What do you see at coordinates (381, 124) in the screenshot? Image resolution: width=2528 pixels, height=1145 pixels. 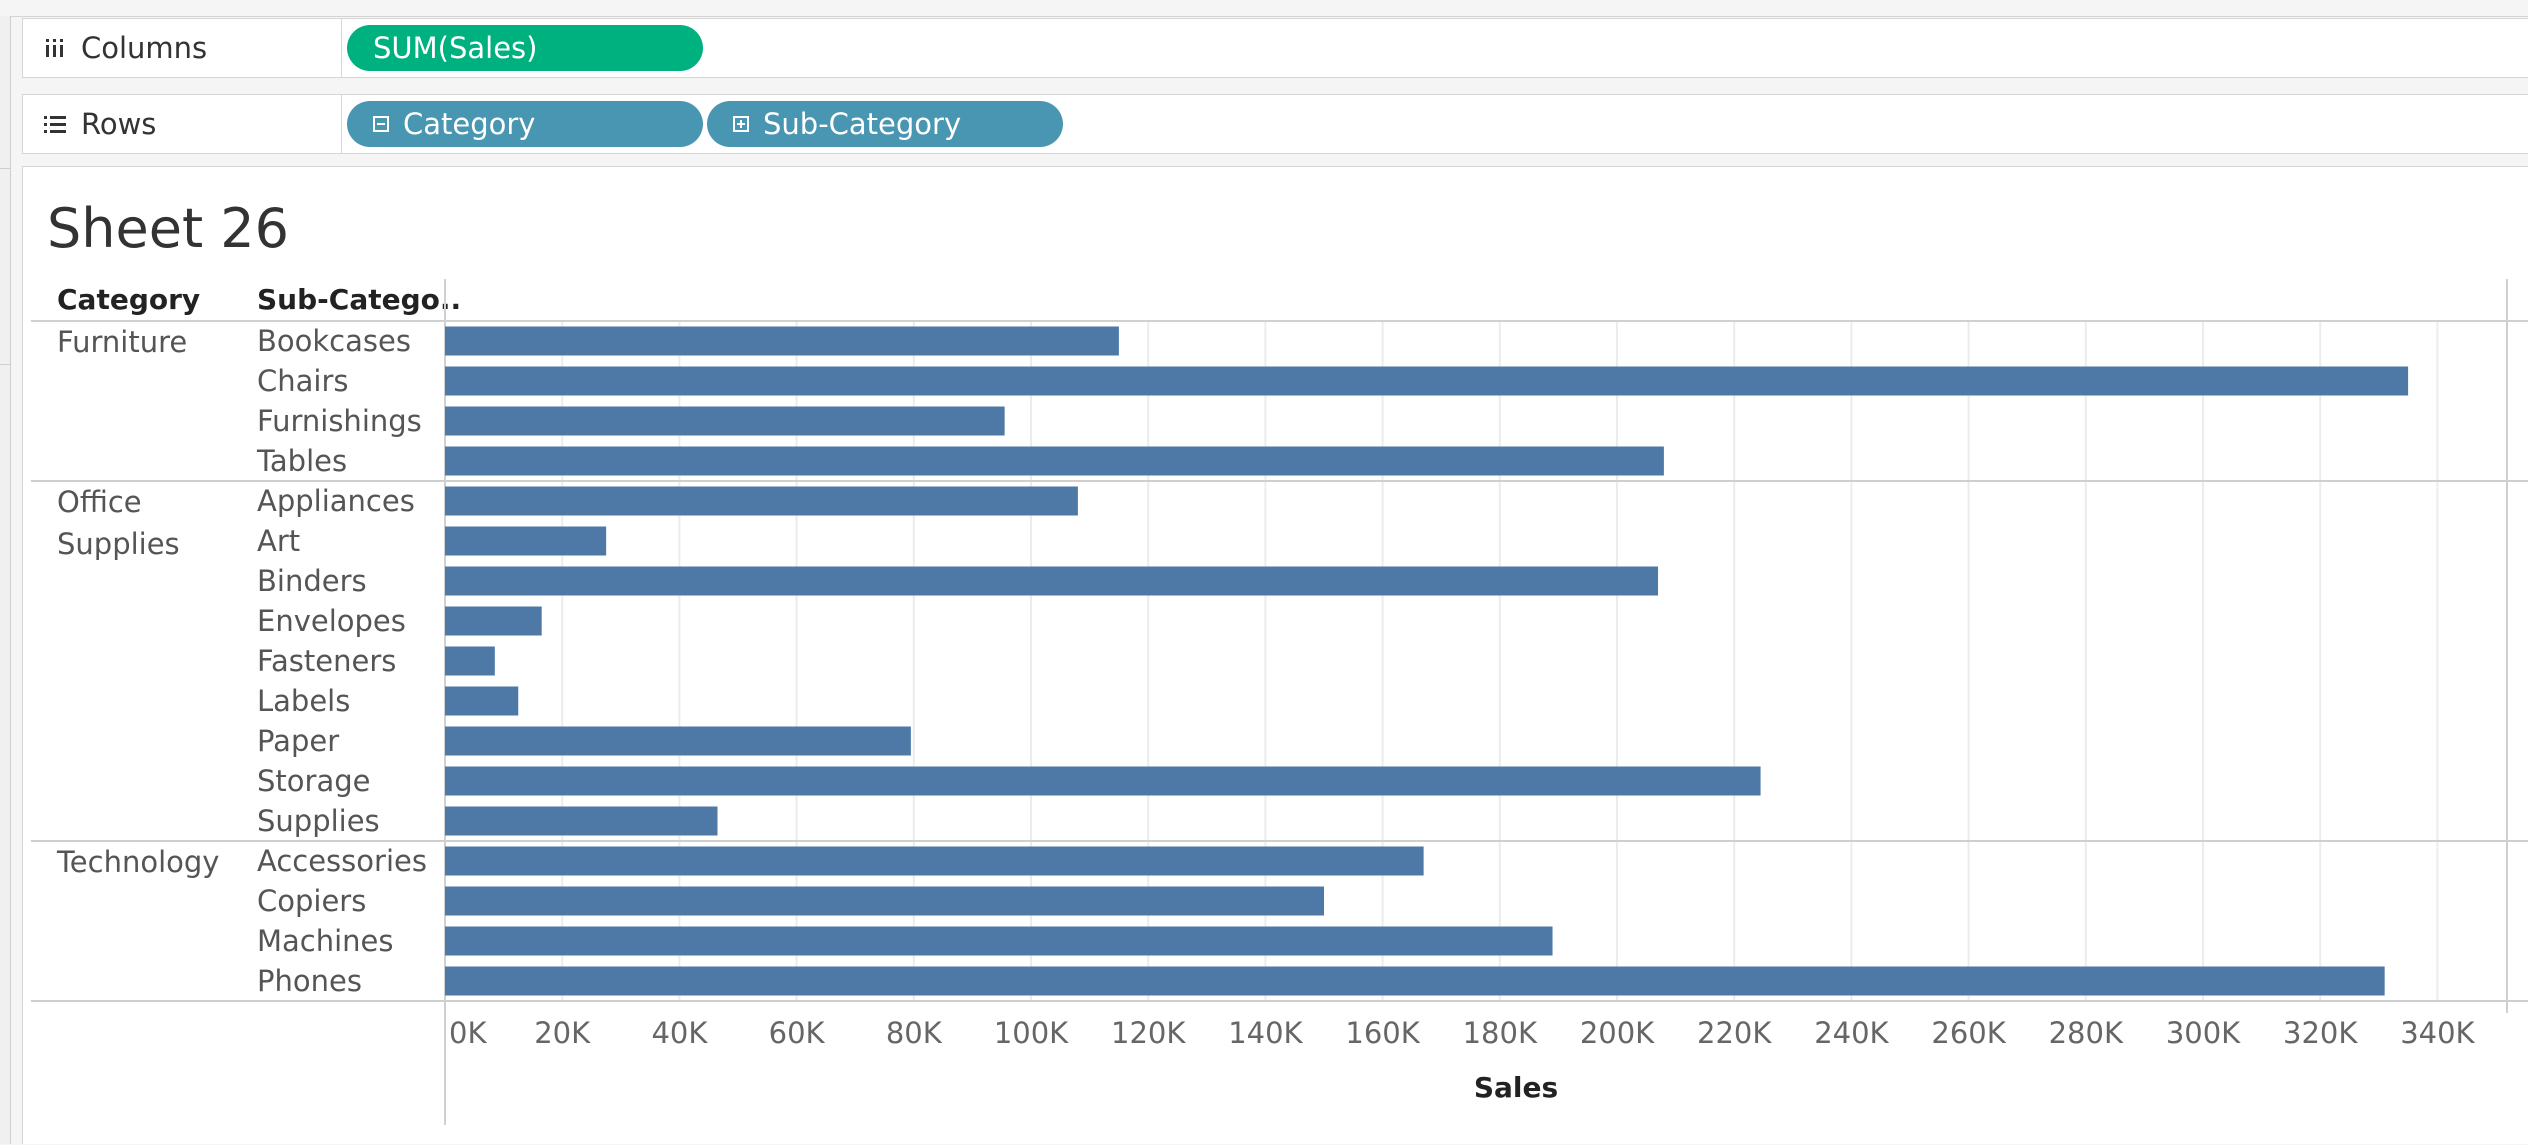 I see `collapse-icon` at bounding box center [381, 124].